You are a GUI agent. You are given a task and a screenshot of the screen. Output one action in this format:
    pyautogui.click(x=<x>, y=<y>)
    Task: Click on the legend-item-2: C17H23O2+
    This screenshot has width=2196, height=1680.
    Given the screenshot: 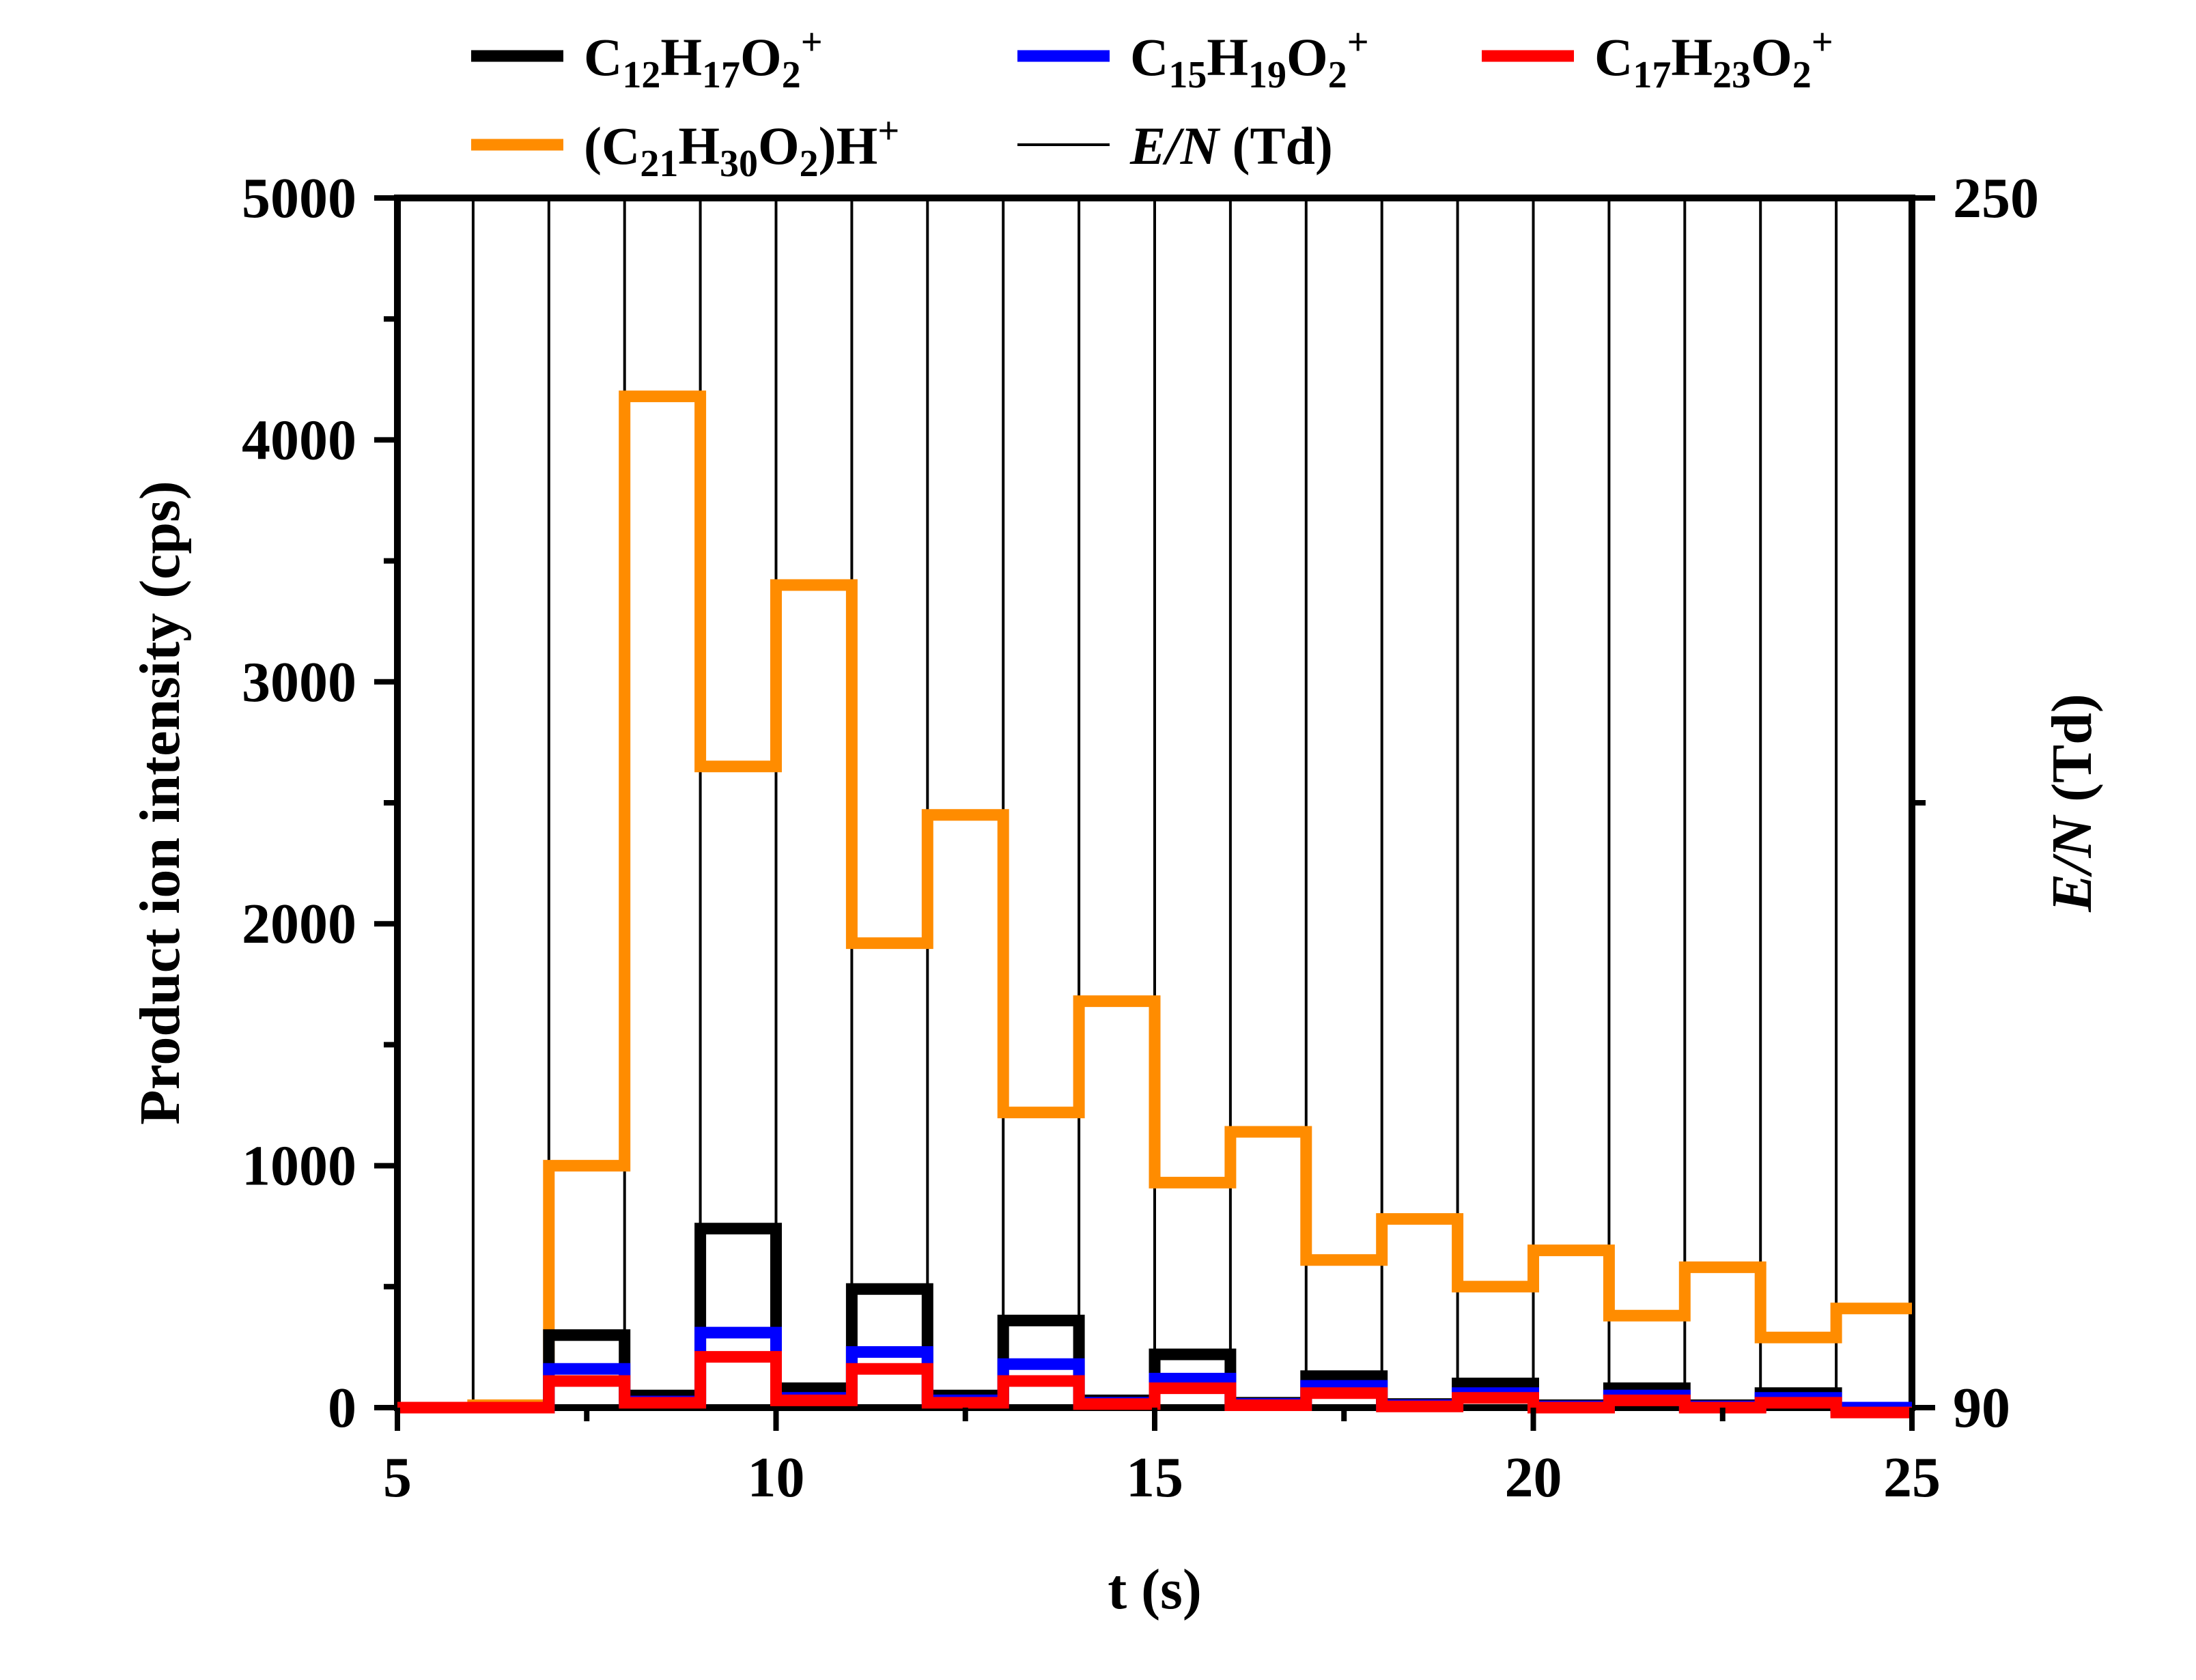 What is the action you would take?
    pyautogui.click(x=1658, y=58)
    